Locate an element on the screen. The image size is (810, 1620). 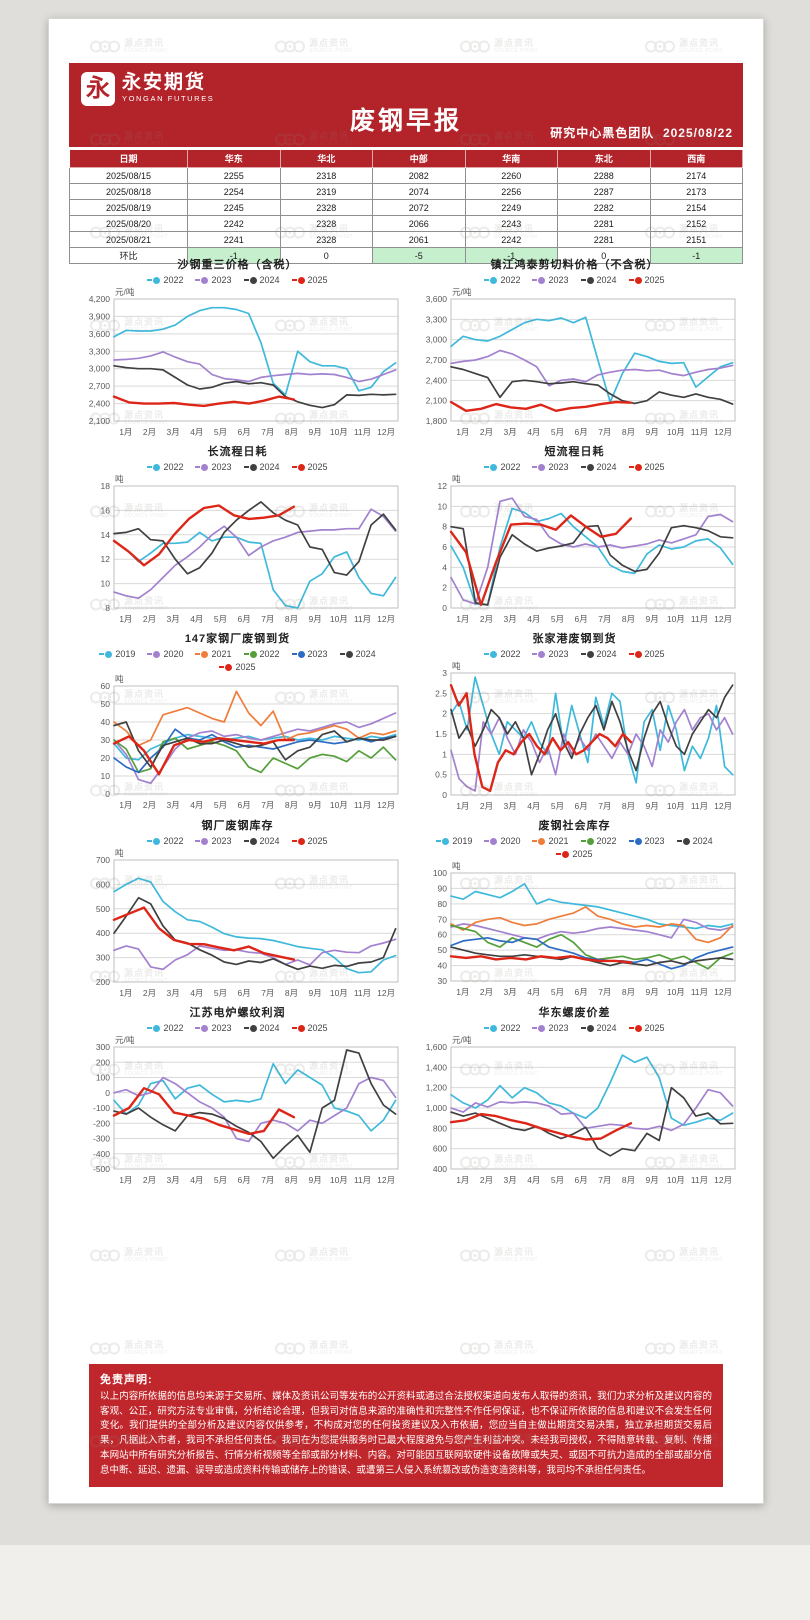
svg-text: -400 is located at coordinates (100, 1154).